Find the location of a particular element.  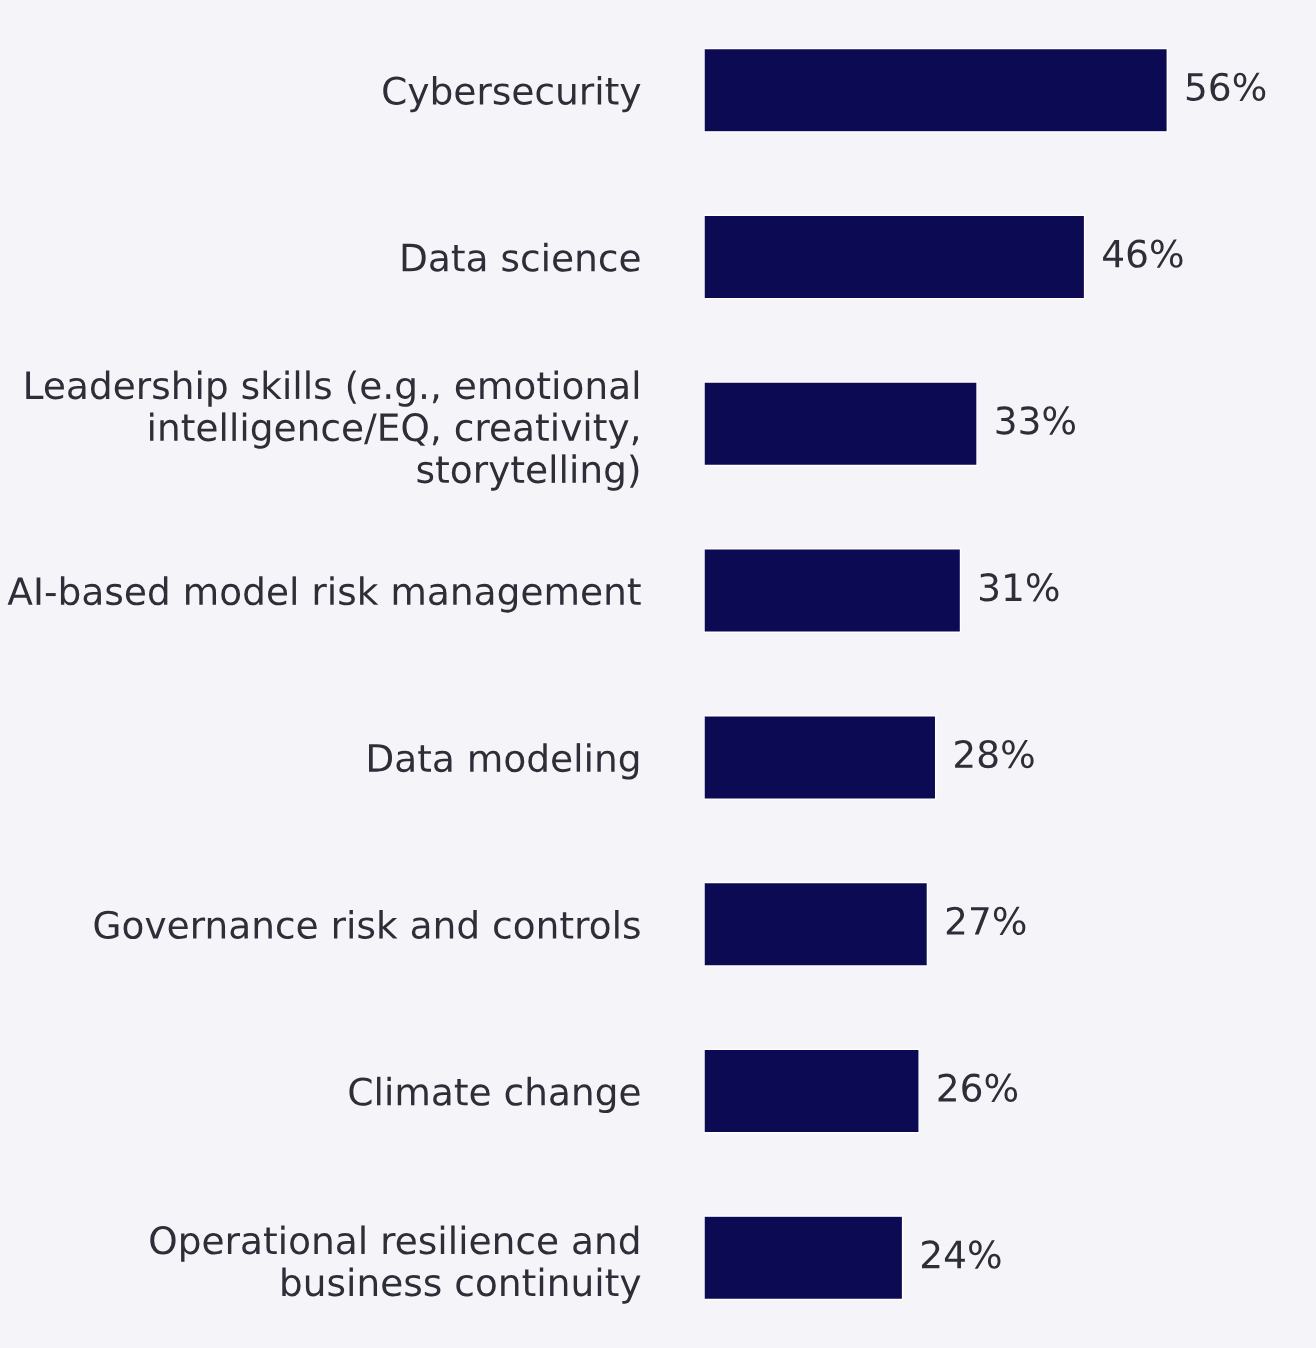

y-tick-label: Data science is located at coordinates (521, 257).